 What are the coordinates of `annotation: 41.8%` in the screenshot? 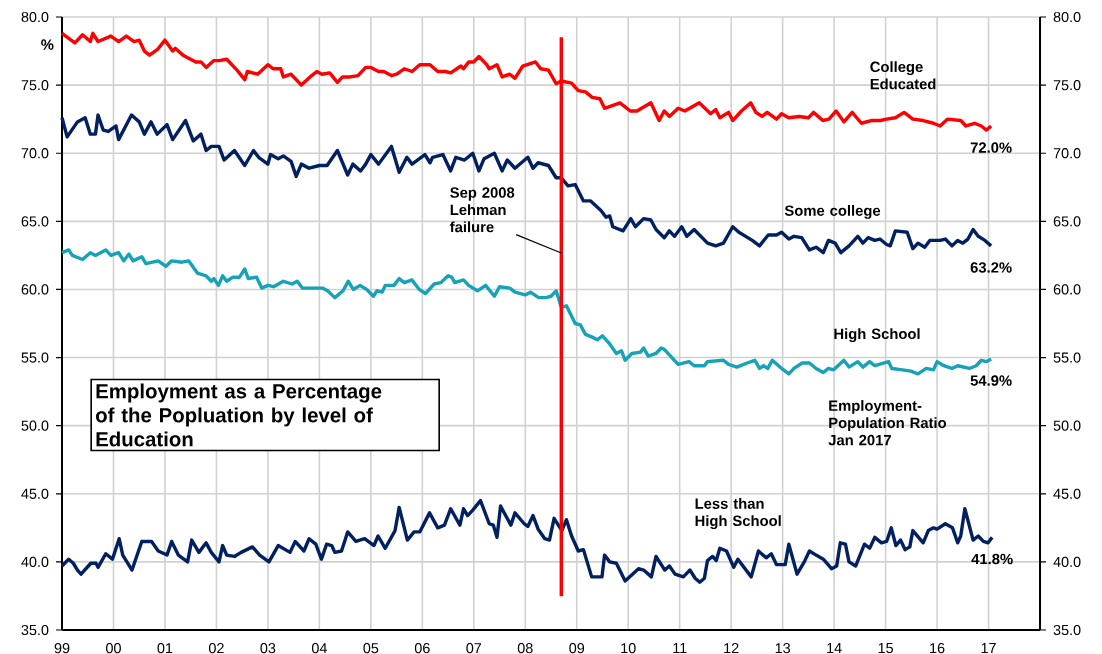 It's located at (992, 559).